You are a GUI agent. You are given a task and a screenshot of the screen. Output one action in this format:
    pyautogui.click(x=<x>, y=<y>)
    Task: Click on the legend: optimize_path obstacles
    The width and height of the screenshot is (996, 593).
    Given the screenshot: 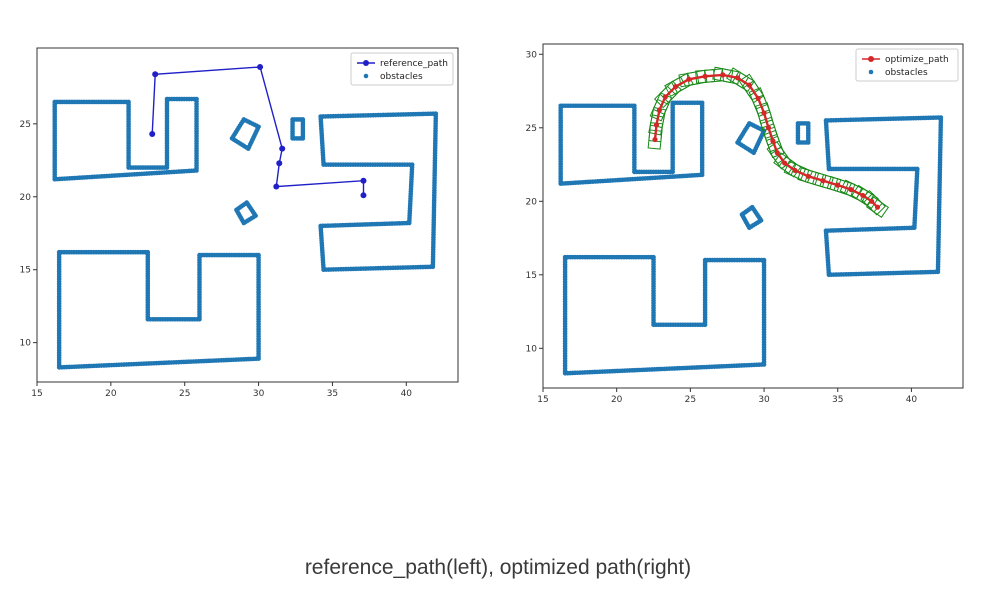 What is the action you would take?
    pyautogui.click(x=907, y=65)
    